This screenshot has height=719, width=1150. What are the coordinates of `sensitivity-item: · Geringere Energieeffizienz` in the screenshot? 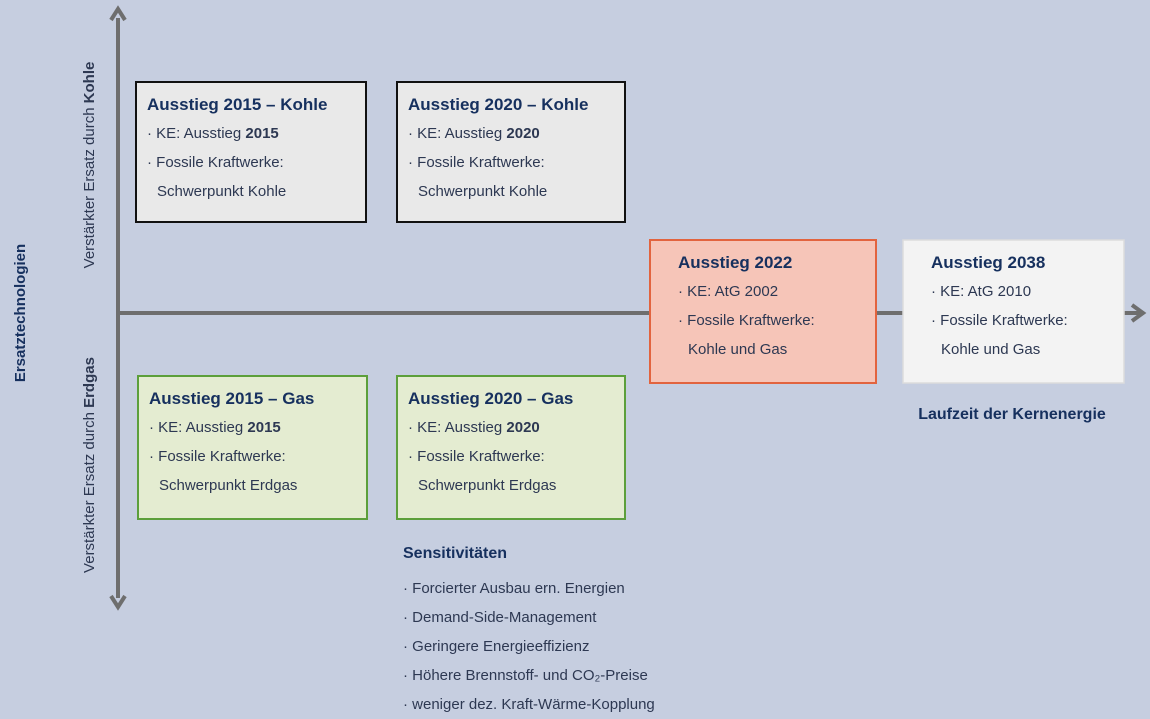 It's located at (496, 646).